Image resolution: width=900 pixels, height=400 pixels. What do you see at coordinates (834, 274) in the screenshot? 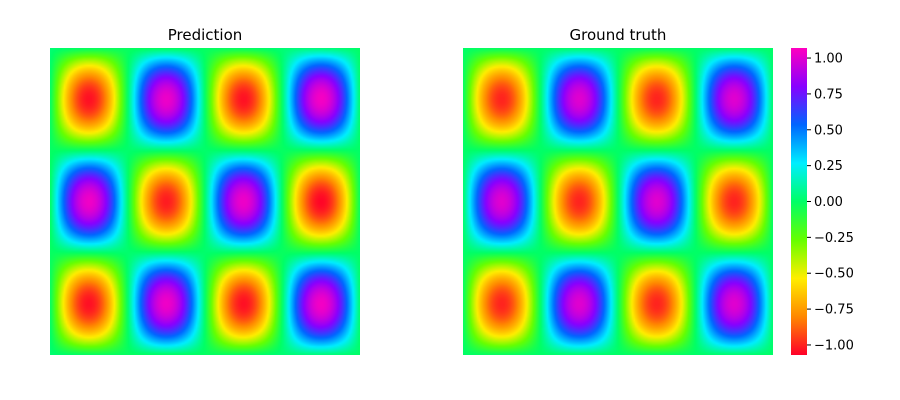
I see `colorbar-tick-label: −0.50` at bounding box center [834, 274].